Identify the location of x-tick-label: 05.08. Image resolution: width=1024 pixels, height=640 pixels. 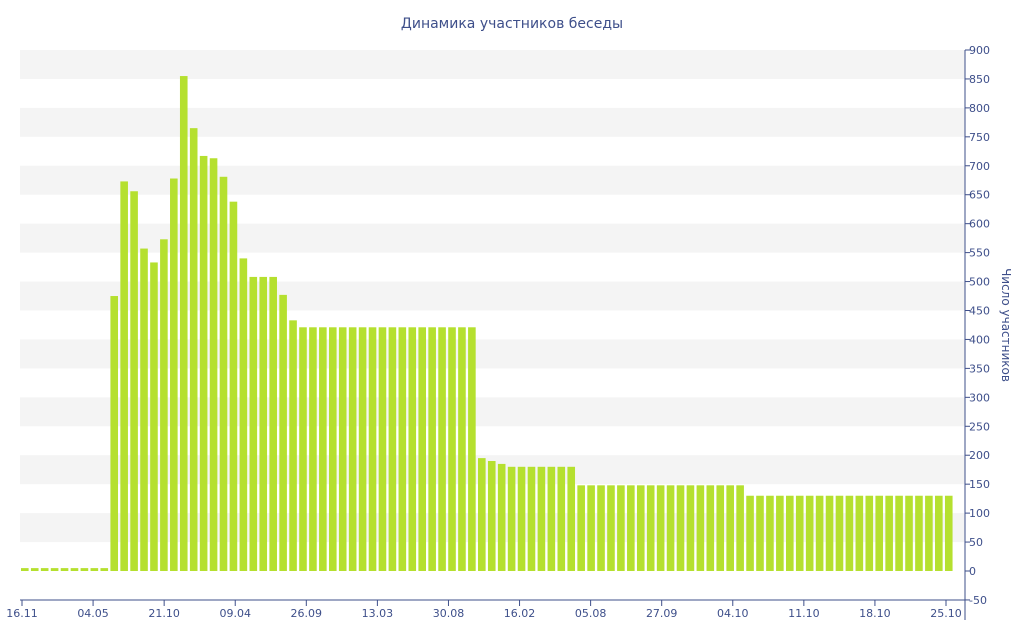
(591, 613).